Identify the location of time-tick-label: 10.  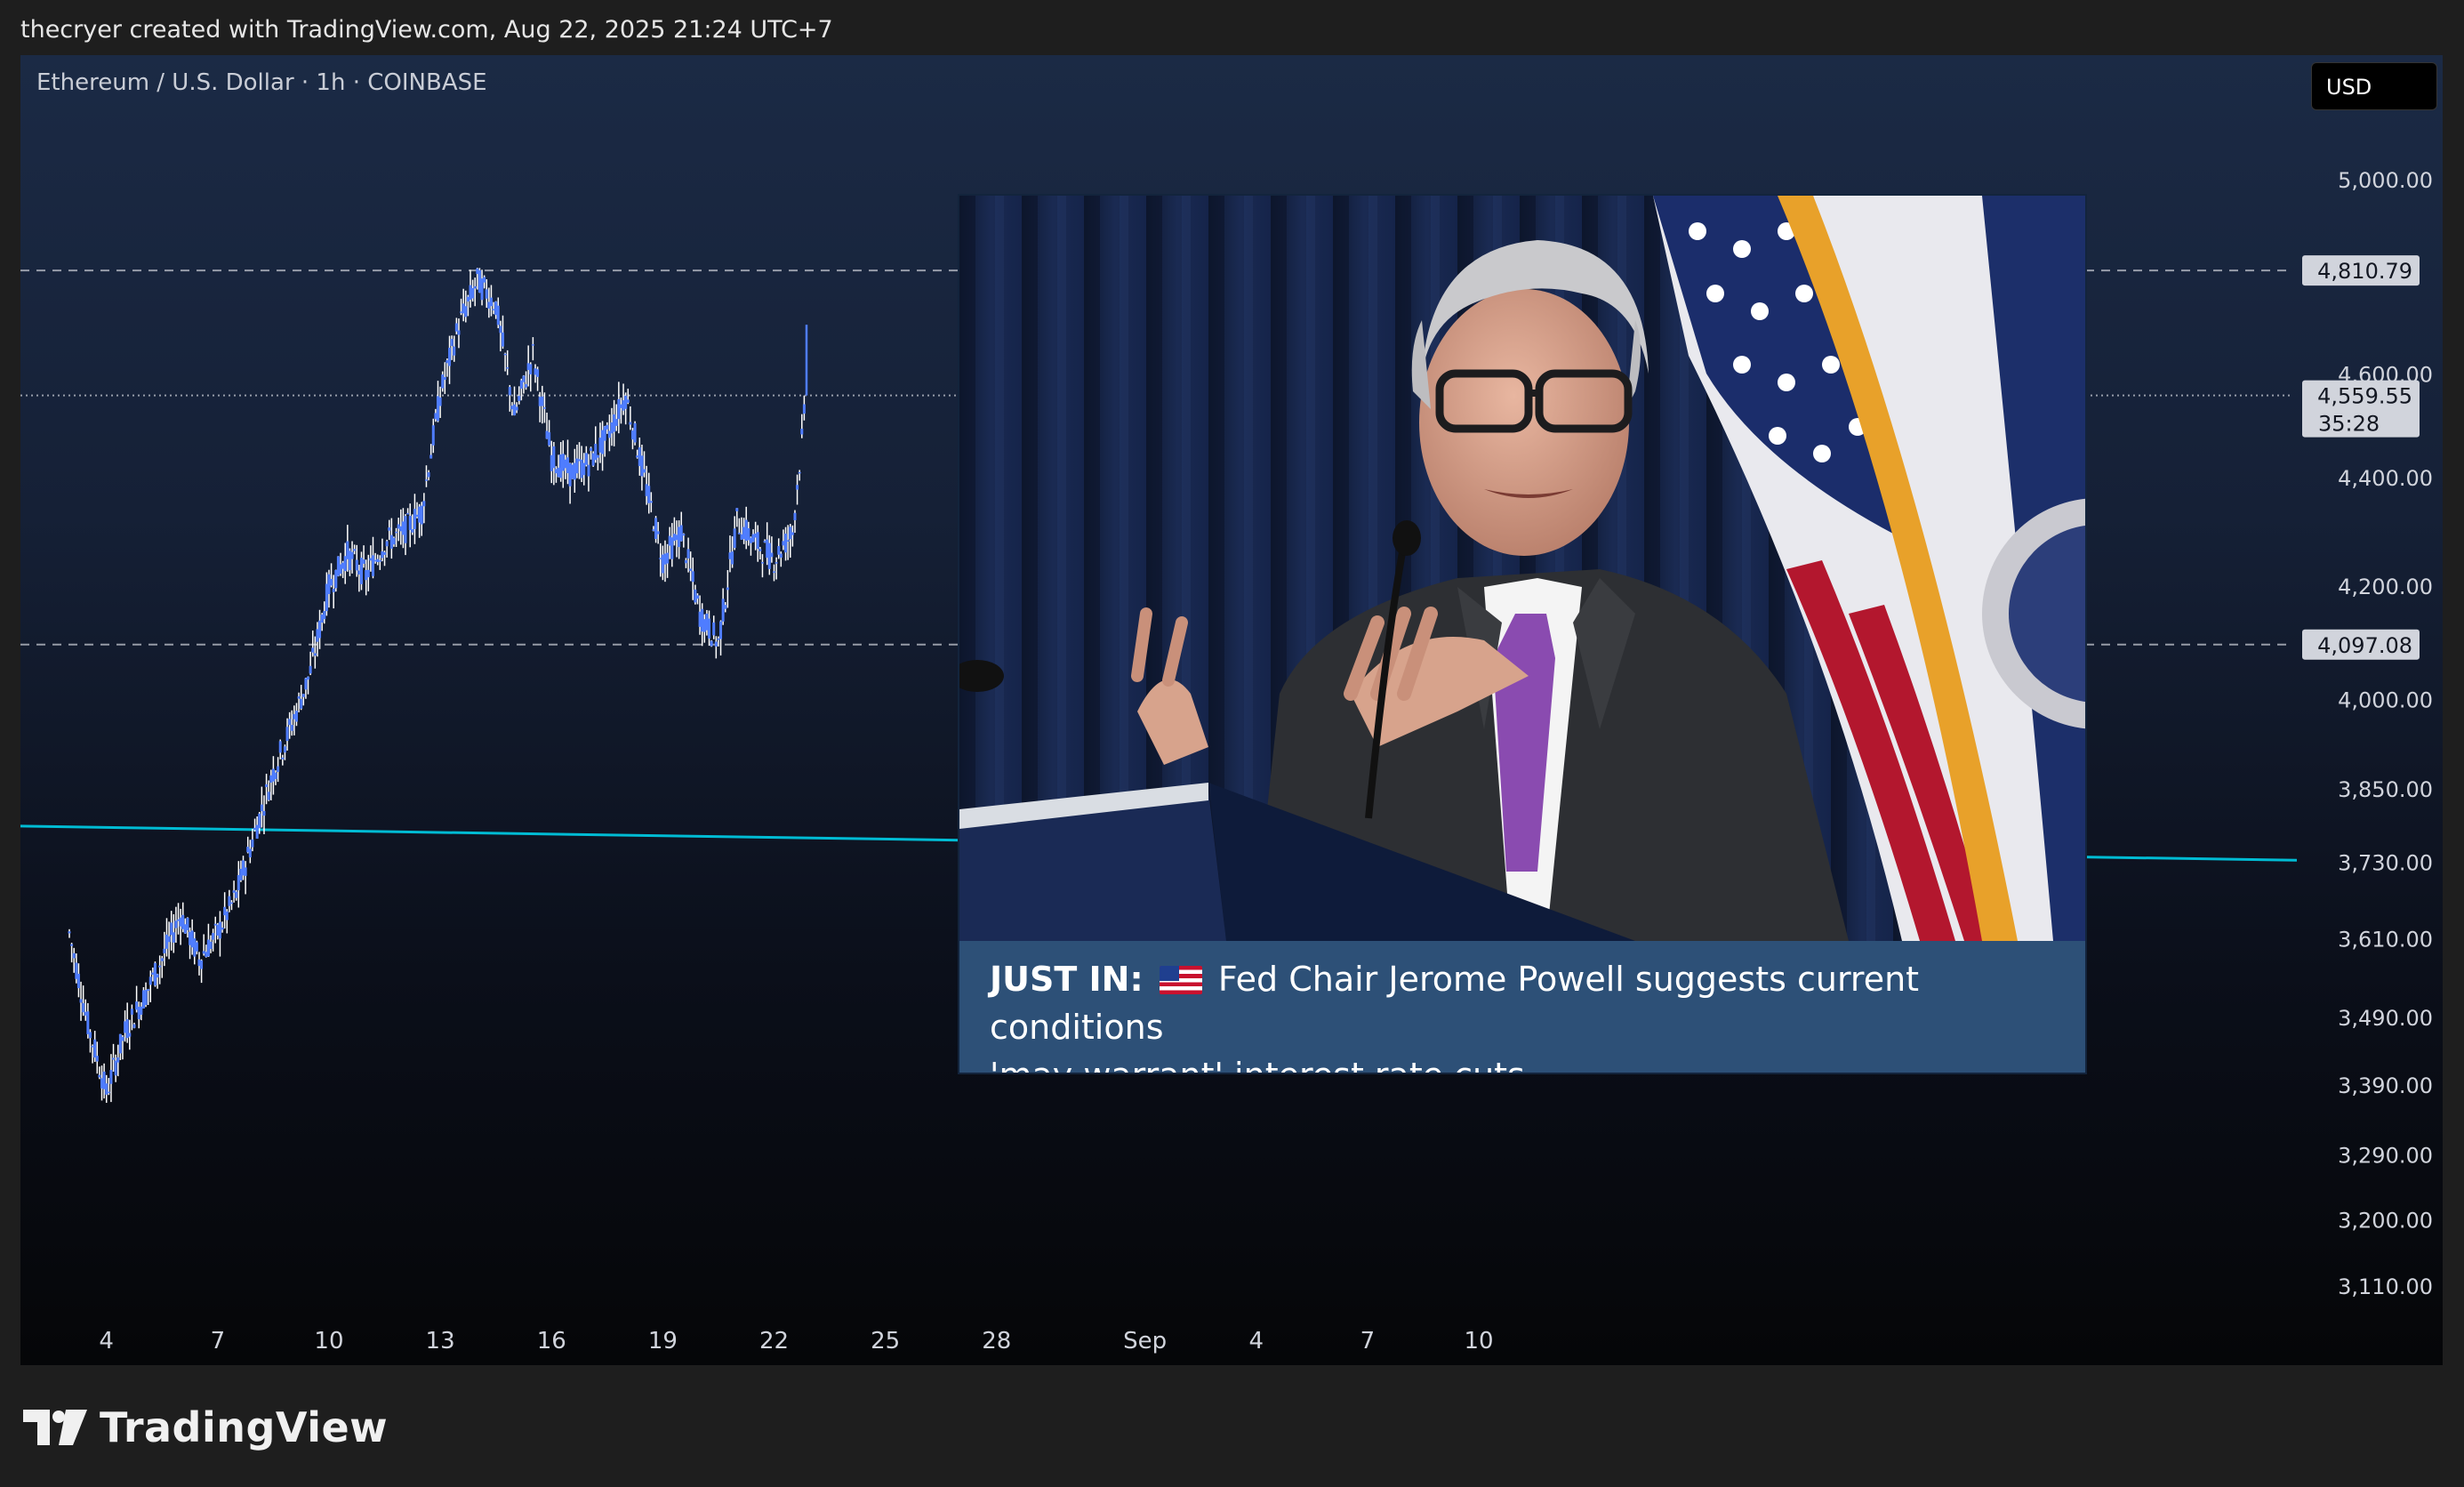
(328, 1341).